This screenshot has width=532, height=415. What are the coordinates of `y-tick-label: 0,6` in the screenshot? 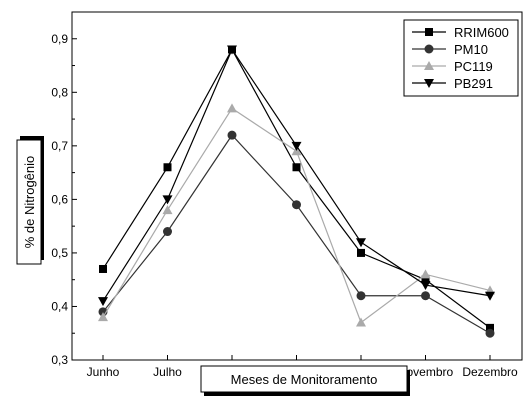 It's located at (59, 199).